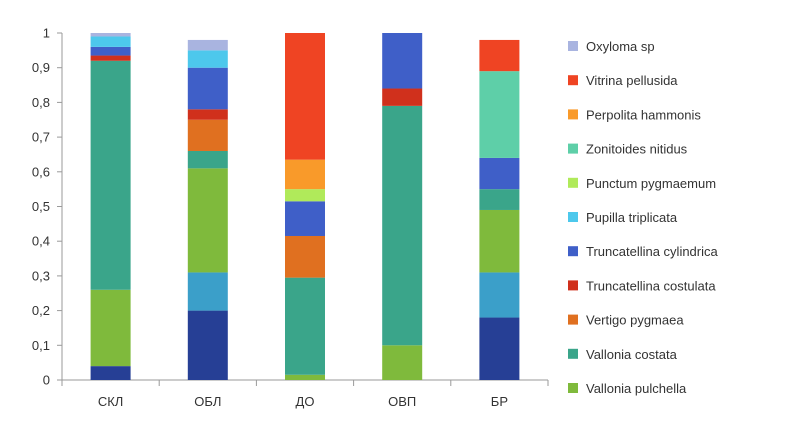 The width and height of the screenshot is (803, 424). Describe the element at coordinates (632, 354) in the screenshot. I see `legend-label: Vallonia costata` at that location.